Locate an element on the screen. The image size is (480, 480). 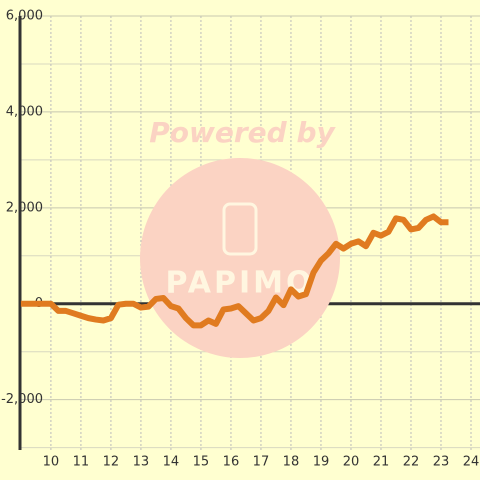
watermark: Powered by is located at coordinates (242, 132).